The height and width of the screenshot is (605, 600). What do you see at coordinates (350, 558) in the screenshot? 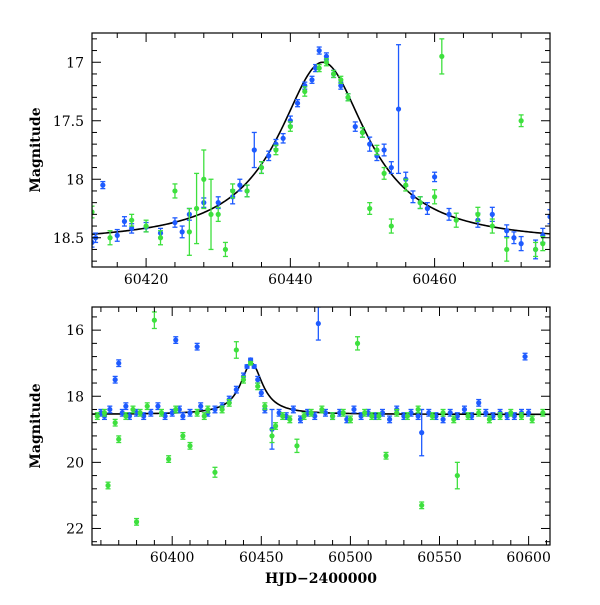
I see `x-tick-label: 60500` at bounding box center [350, 558].